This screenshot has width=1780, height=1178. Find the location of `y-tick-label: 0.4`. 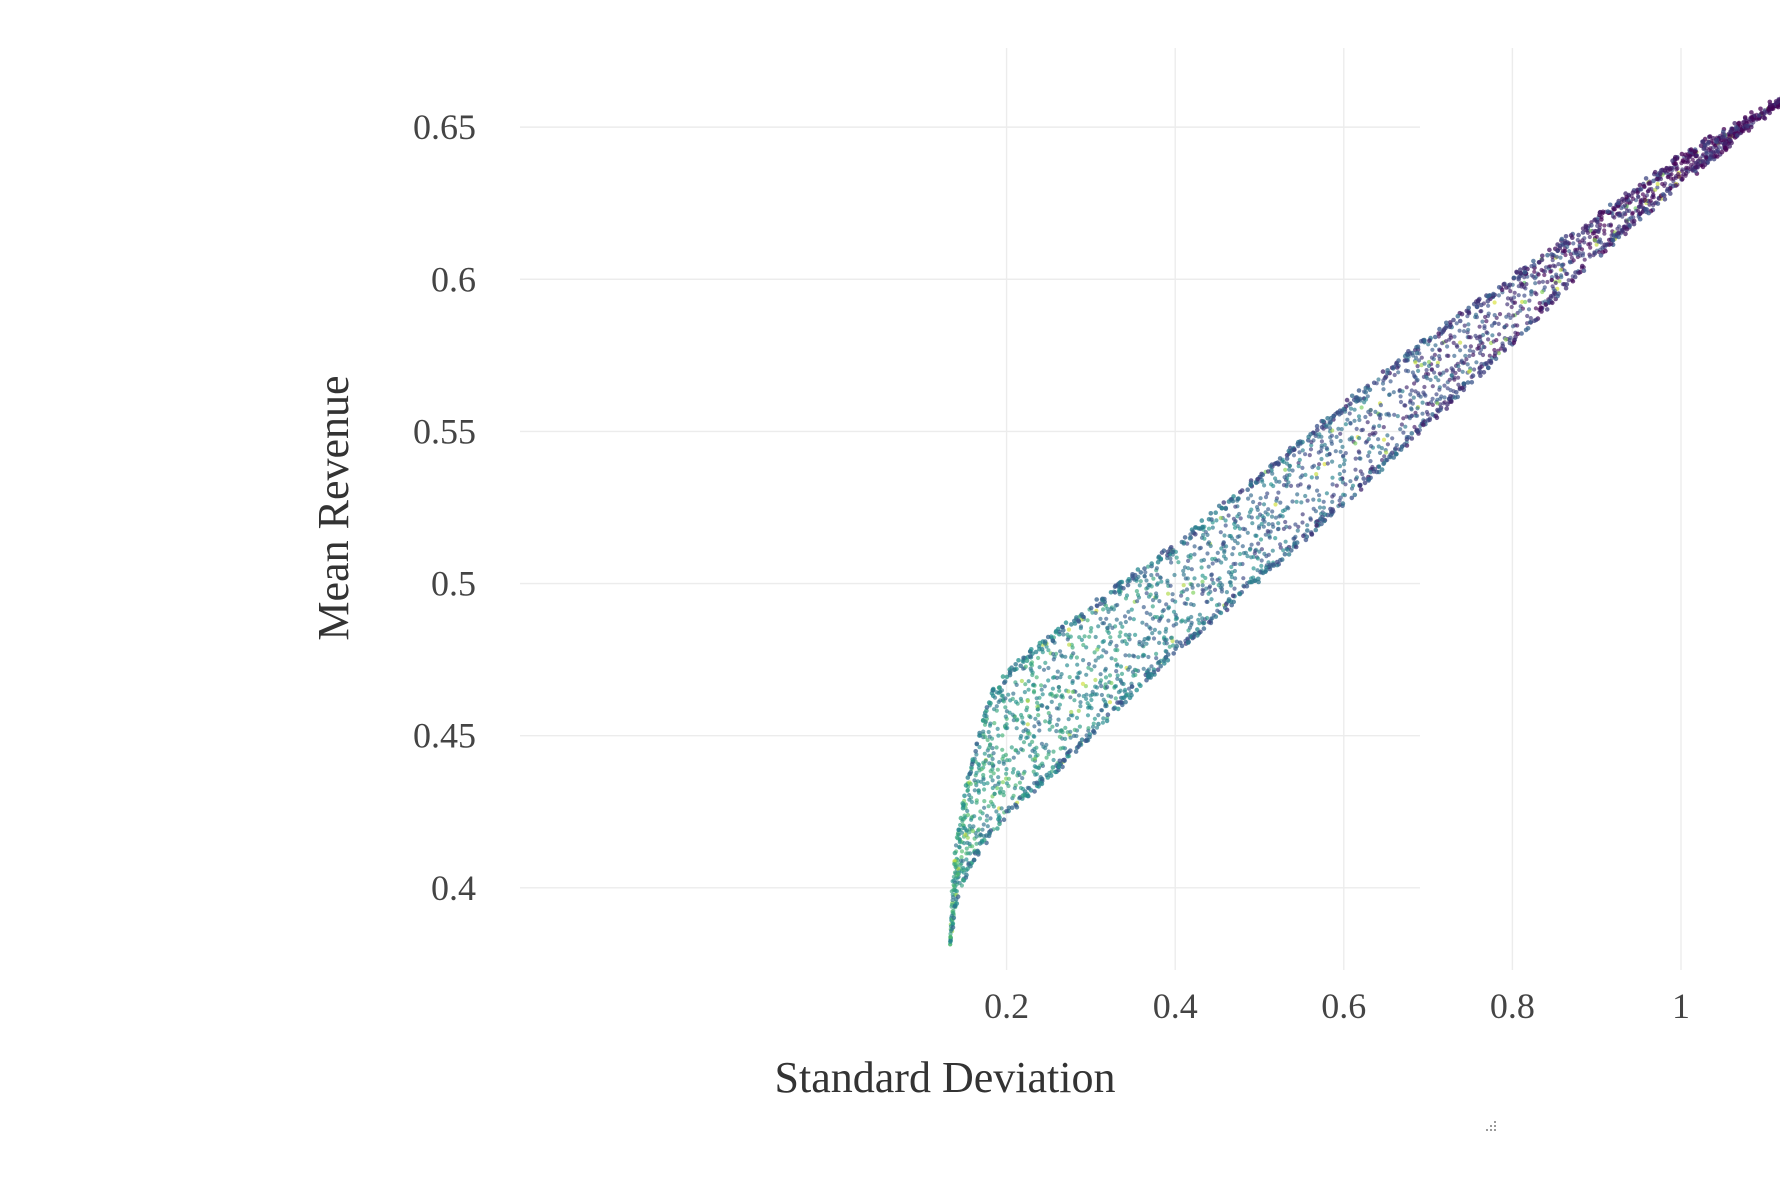

y-tick-label: 0.4 is located at coordinates (453, 888).